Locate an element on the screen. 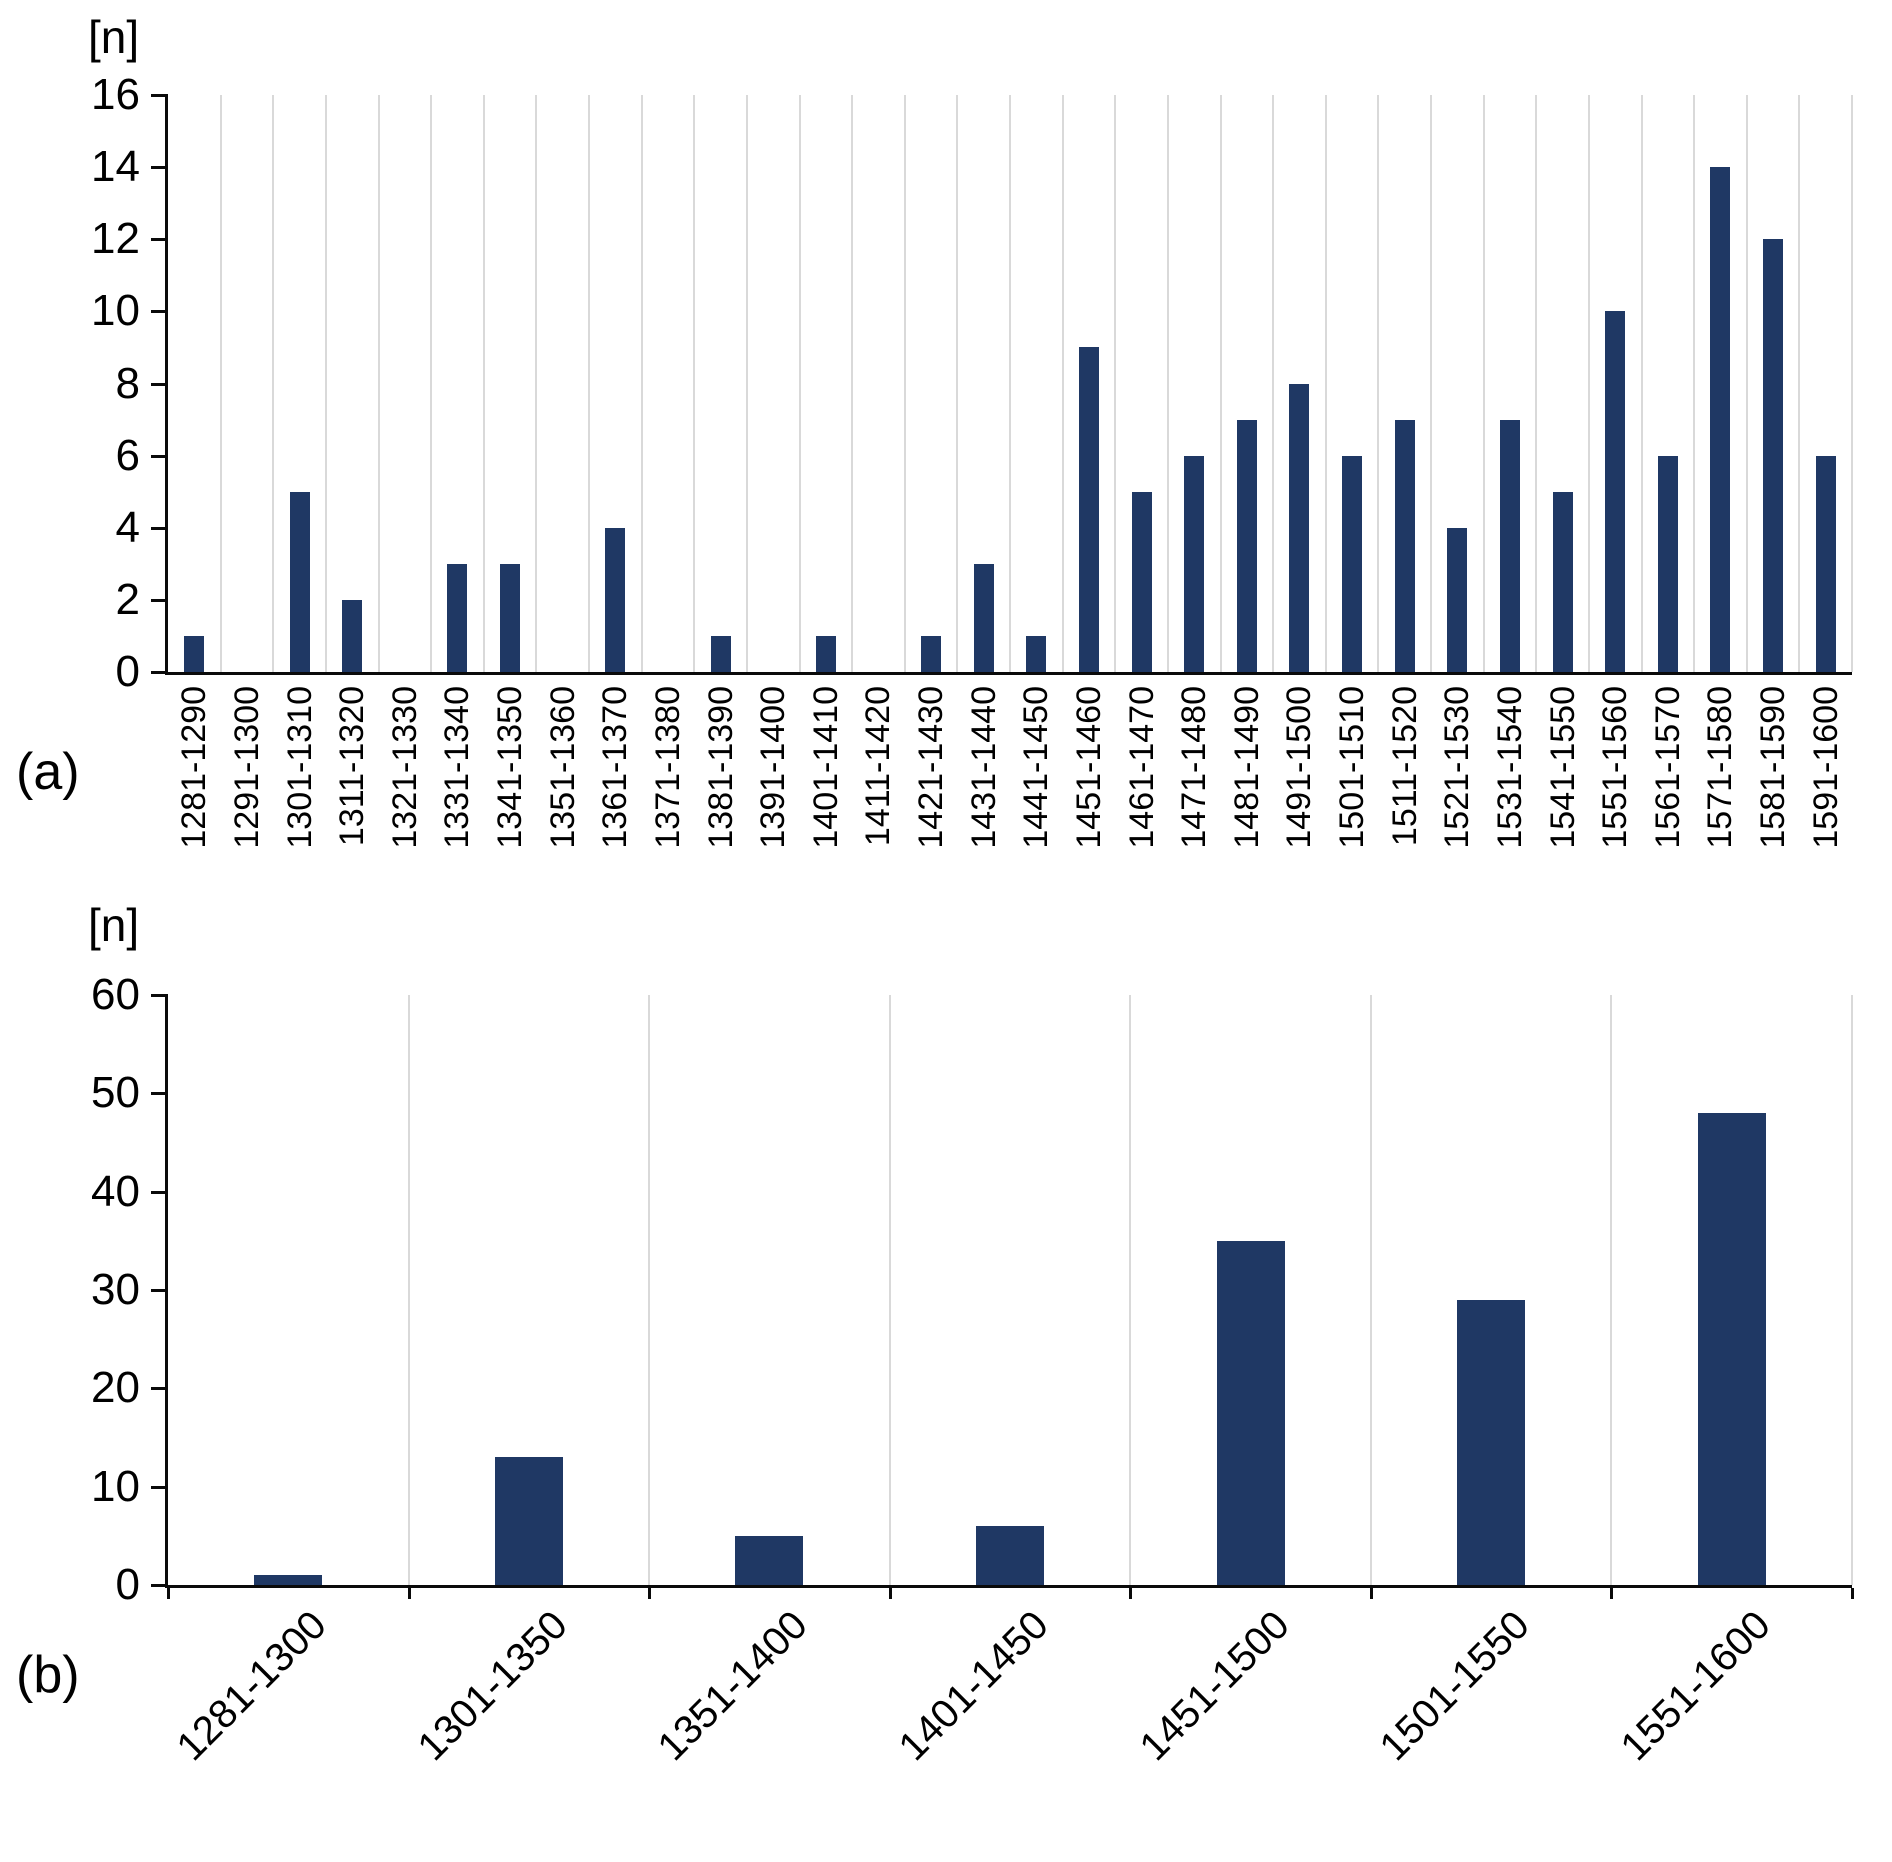 This screenshot has width=1892, height=1862. x-axis-line-a is located at coordinates (1008, 673).